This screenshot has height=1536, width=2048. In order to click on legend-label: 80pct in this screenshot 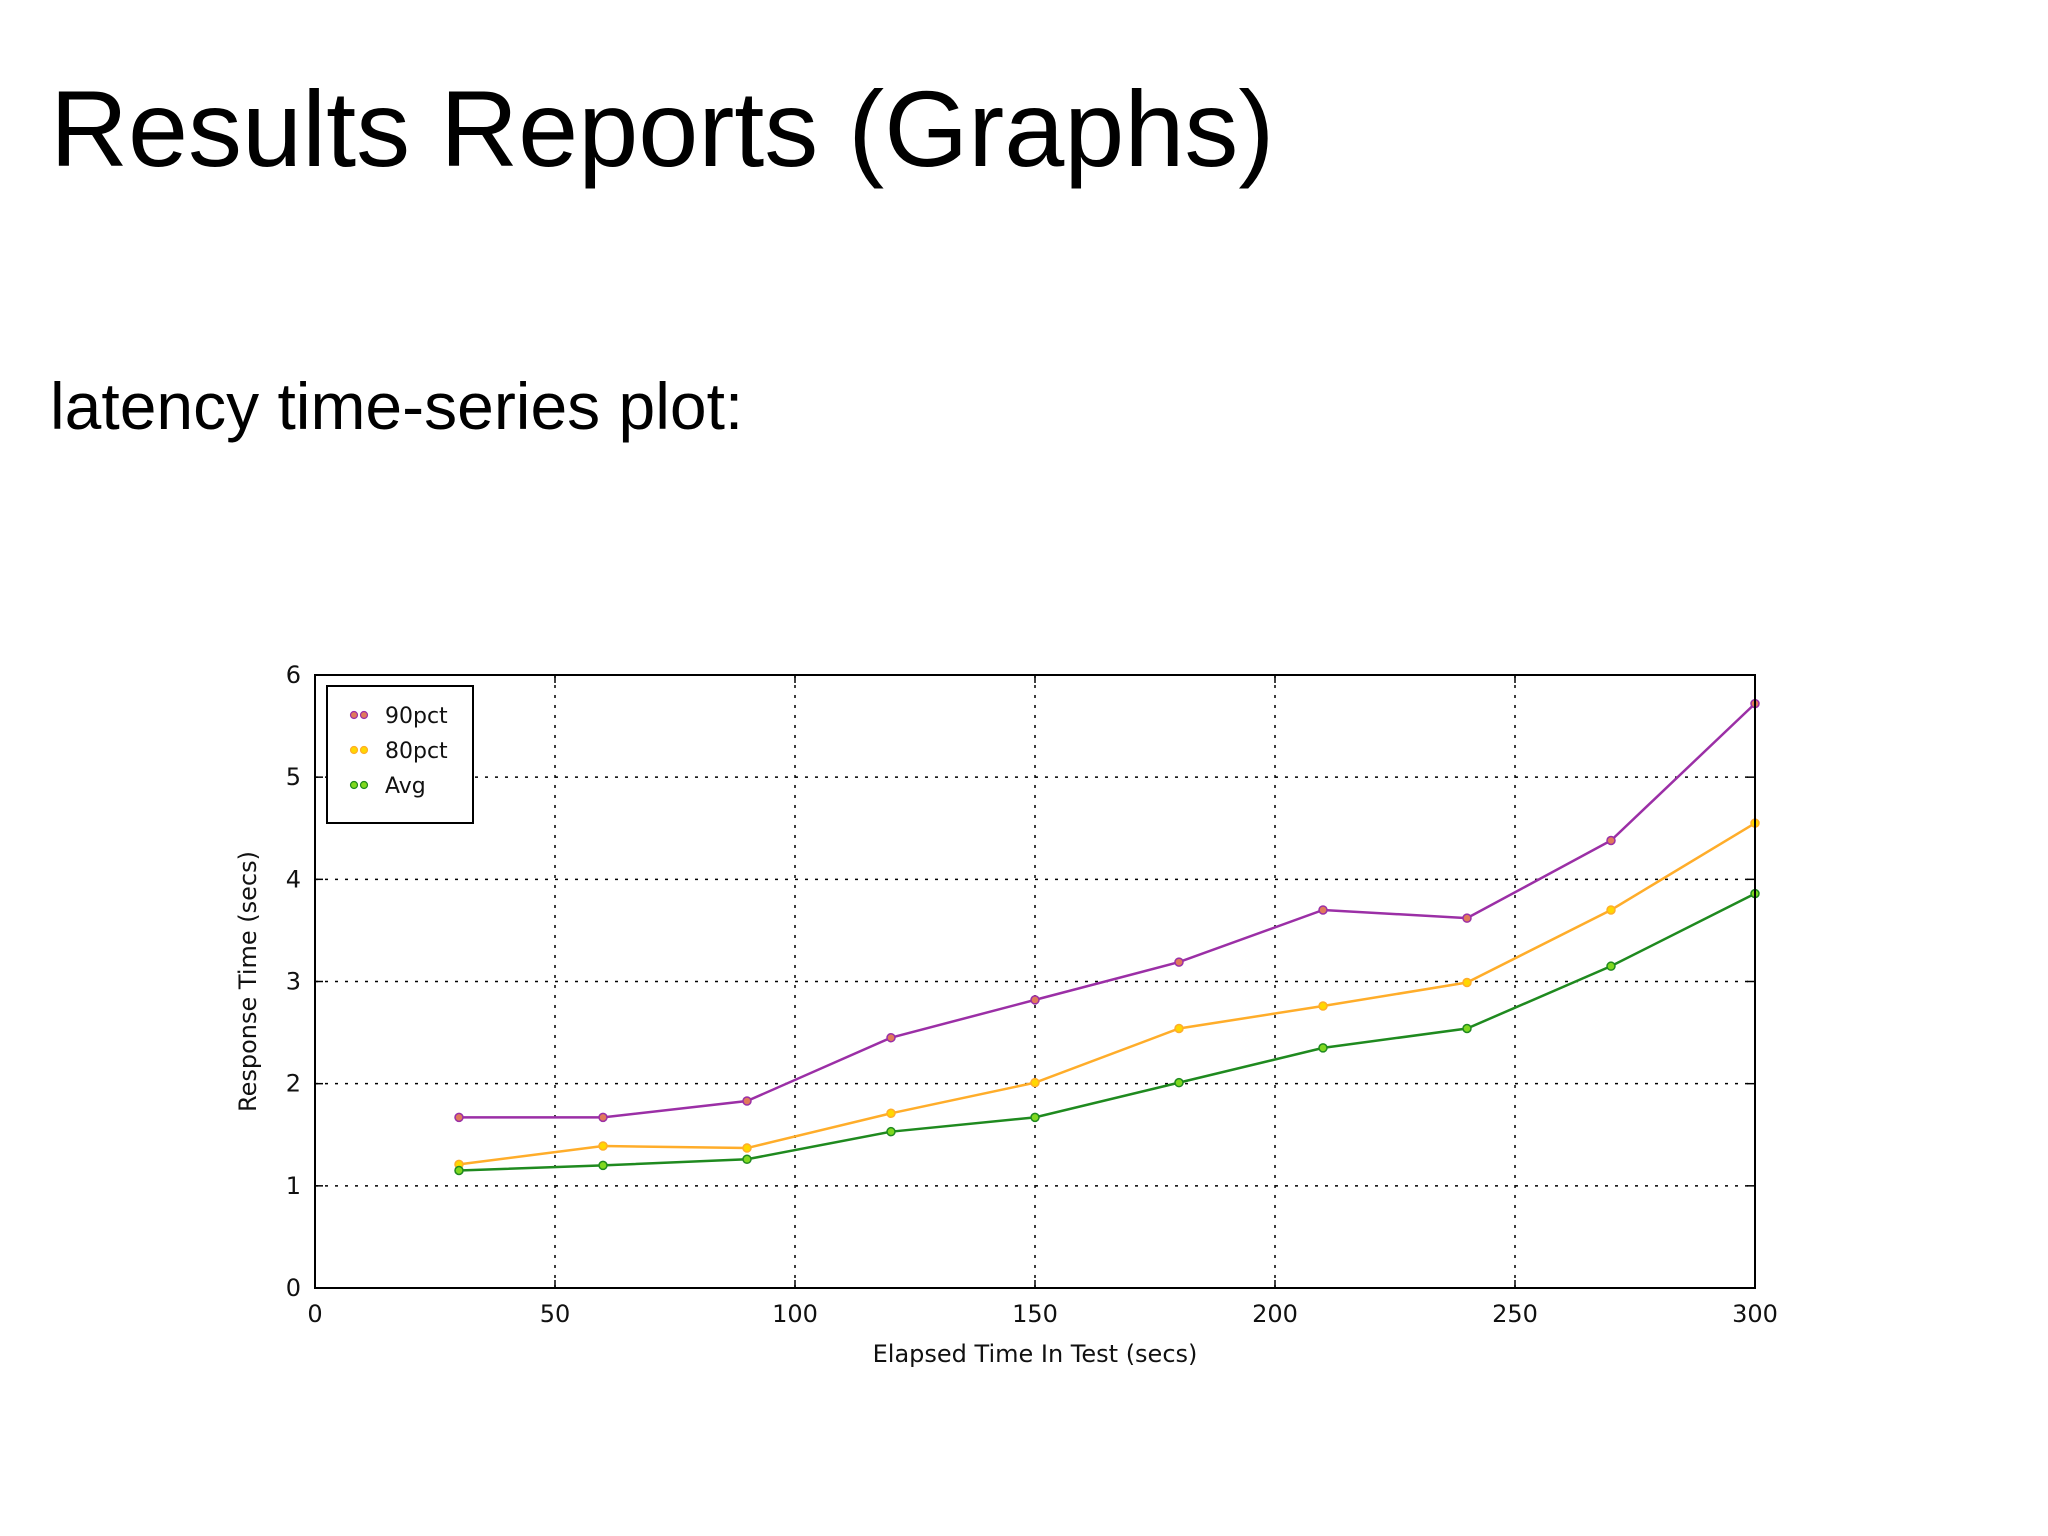, I will do `click(416, 751)`.